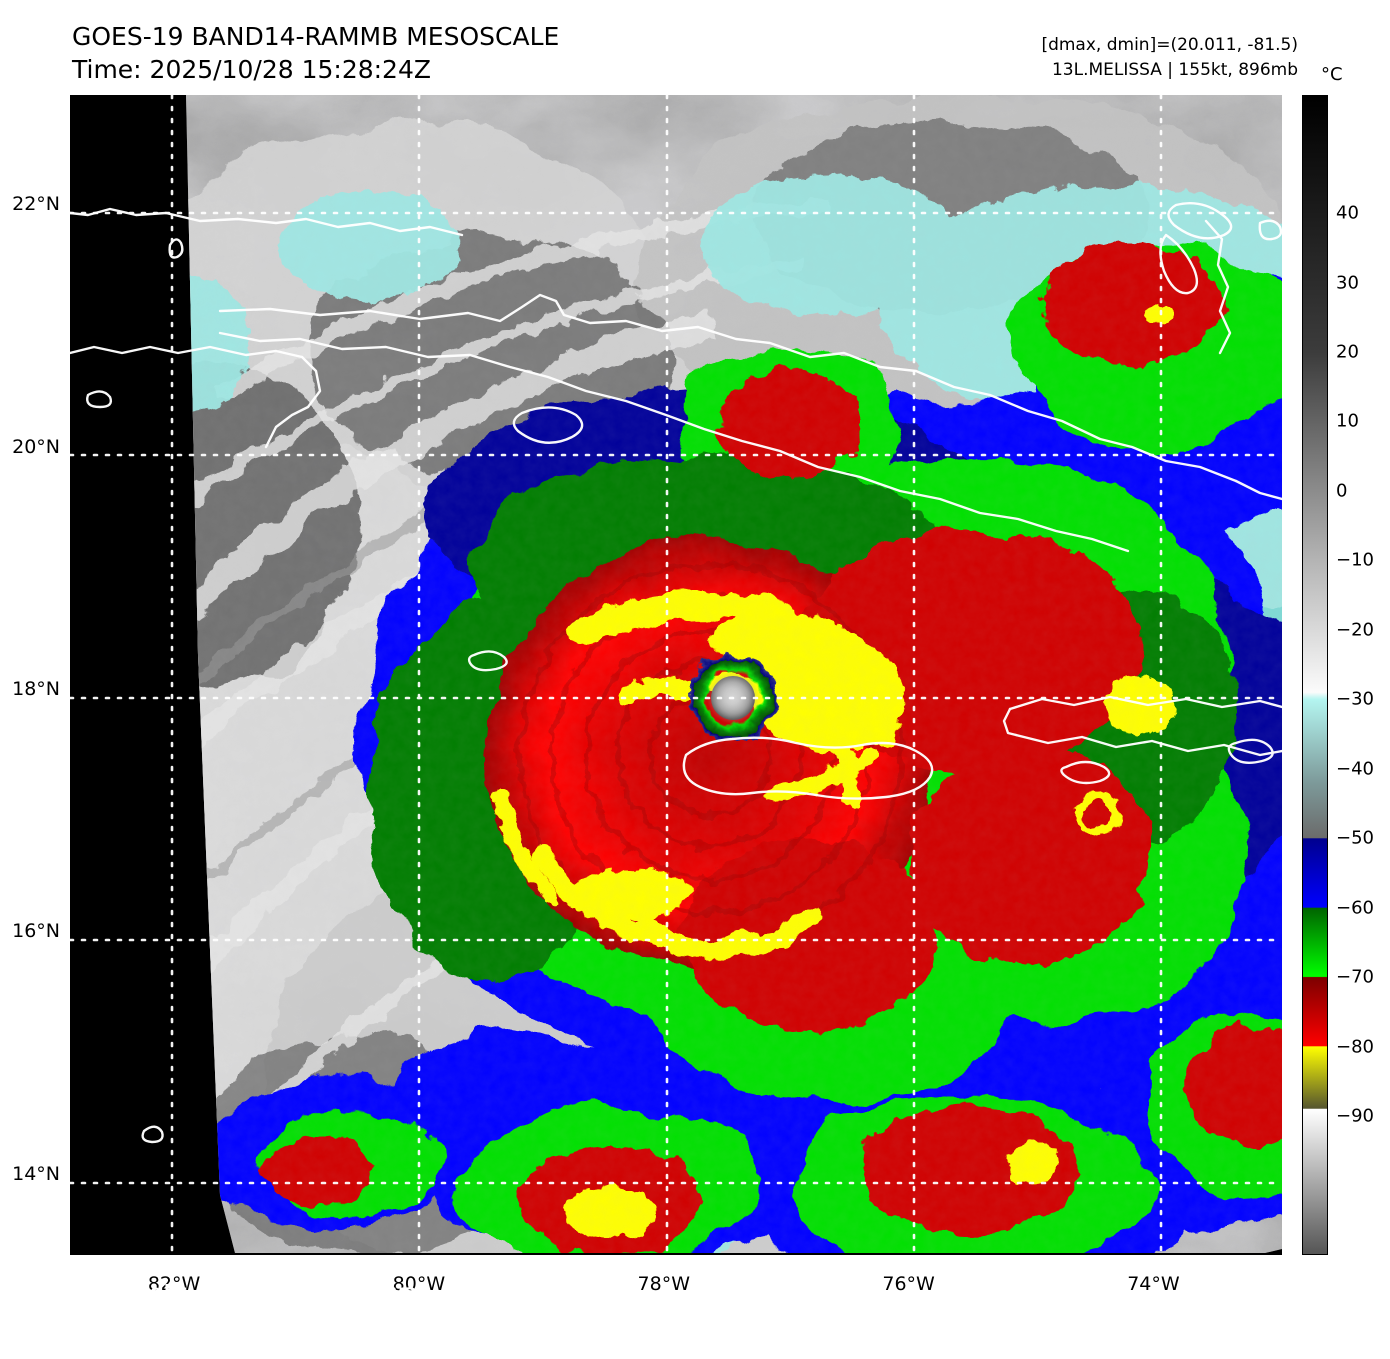 This screenshot has width=1390, height=1359. Describe the element at coordinates (1355, 838) in the screenshot. I see `colorbar-tick--50: −50` at that location.